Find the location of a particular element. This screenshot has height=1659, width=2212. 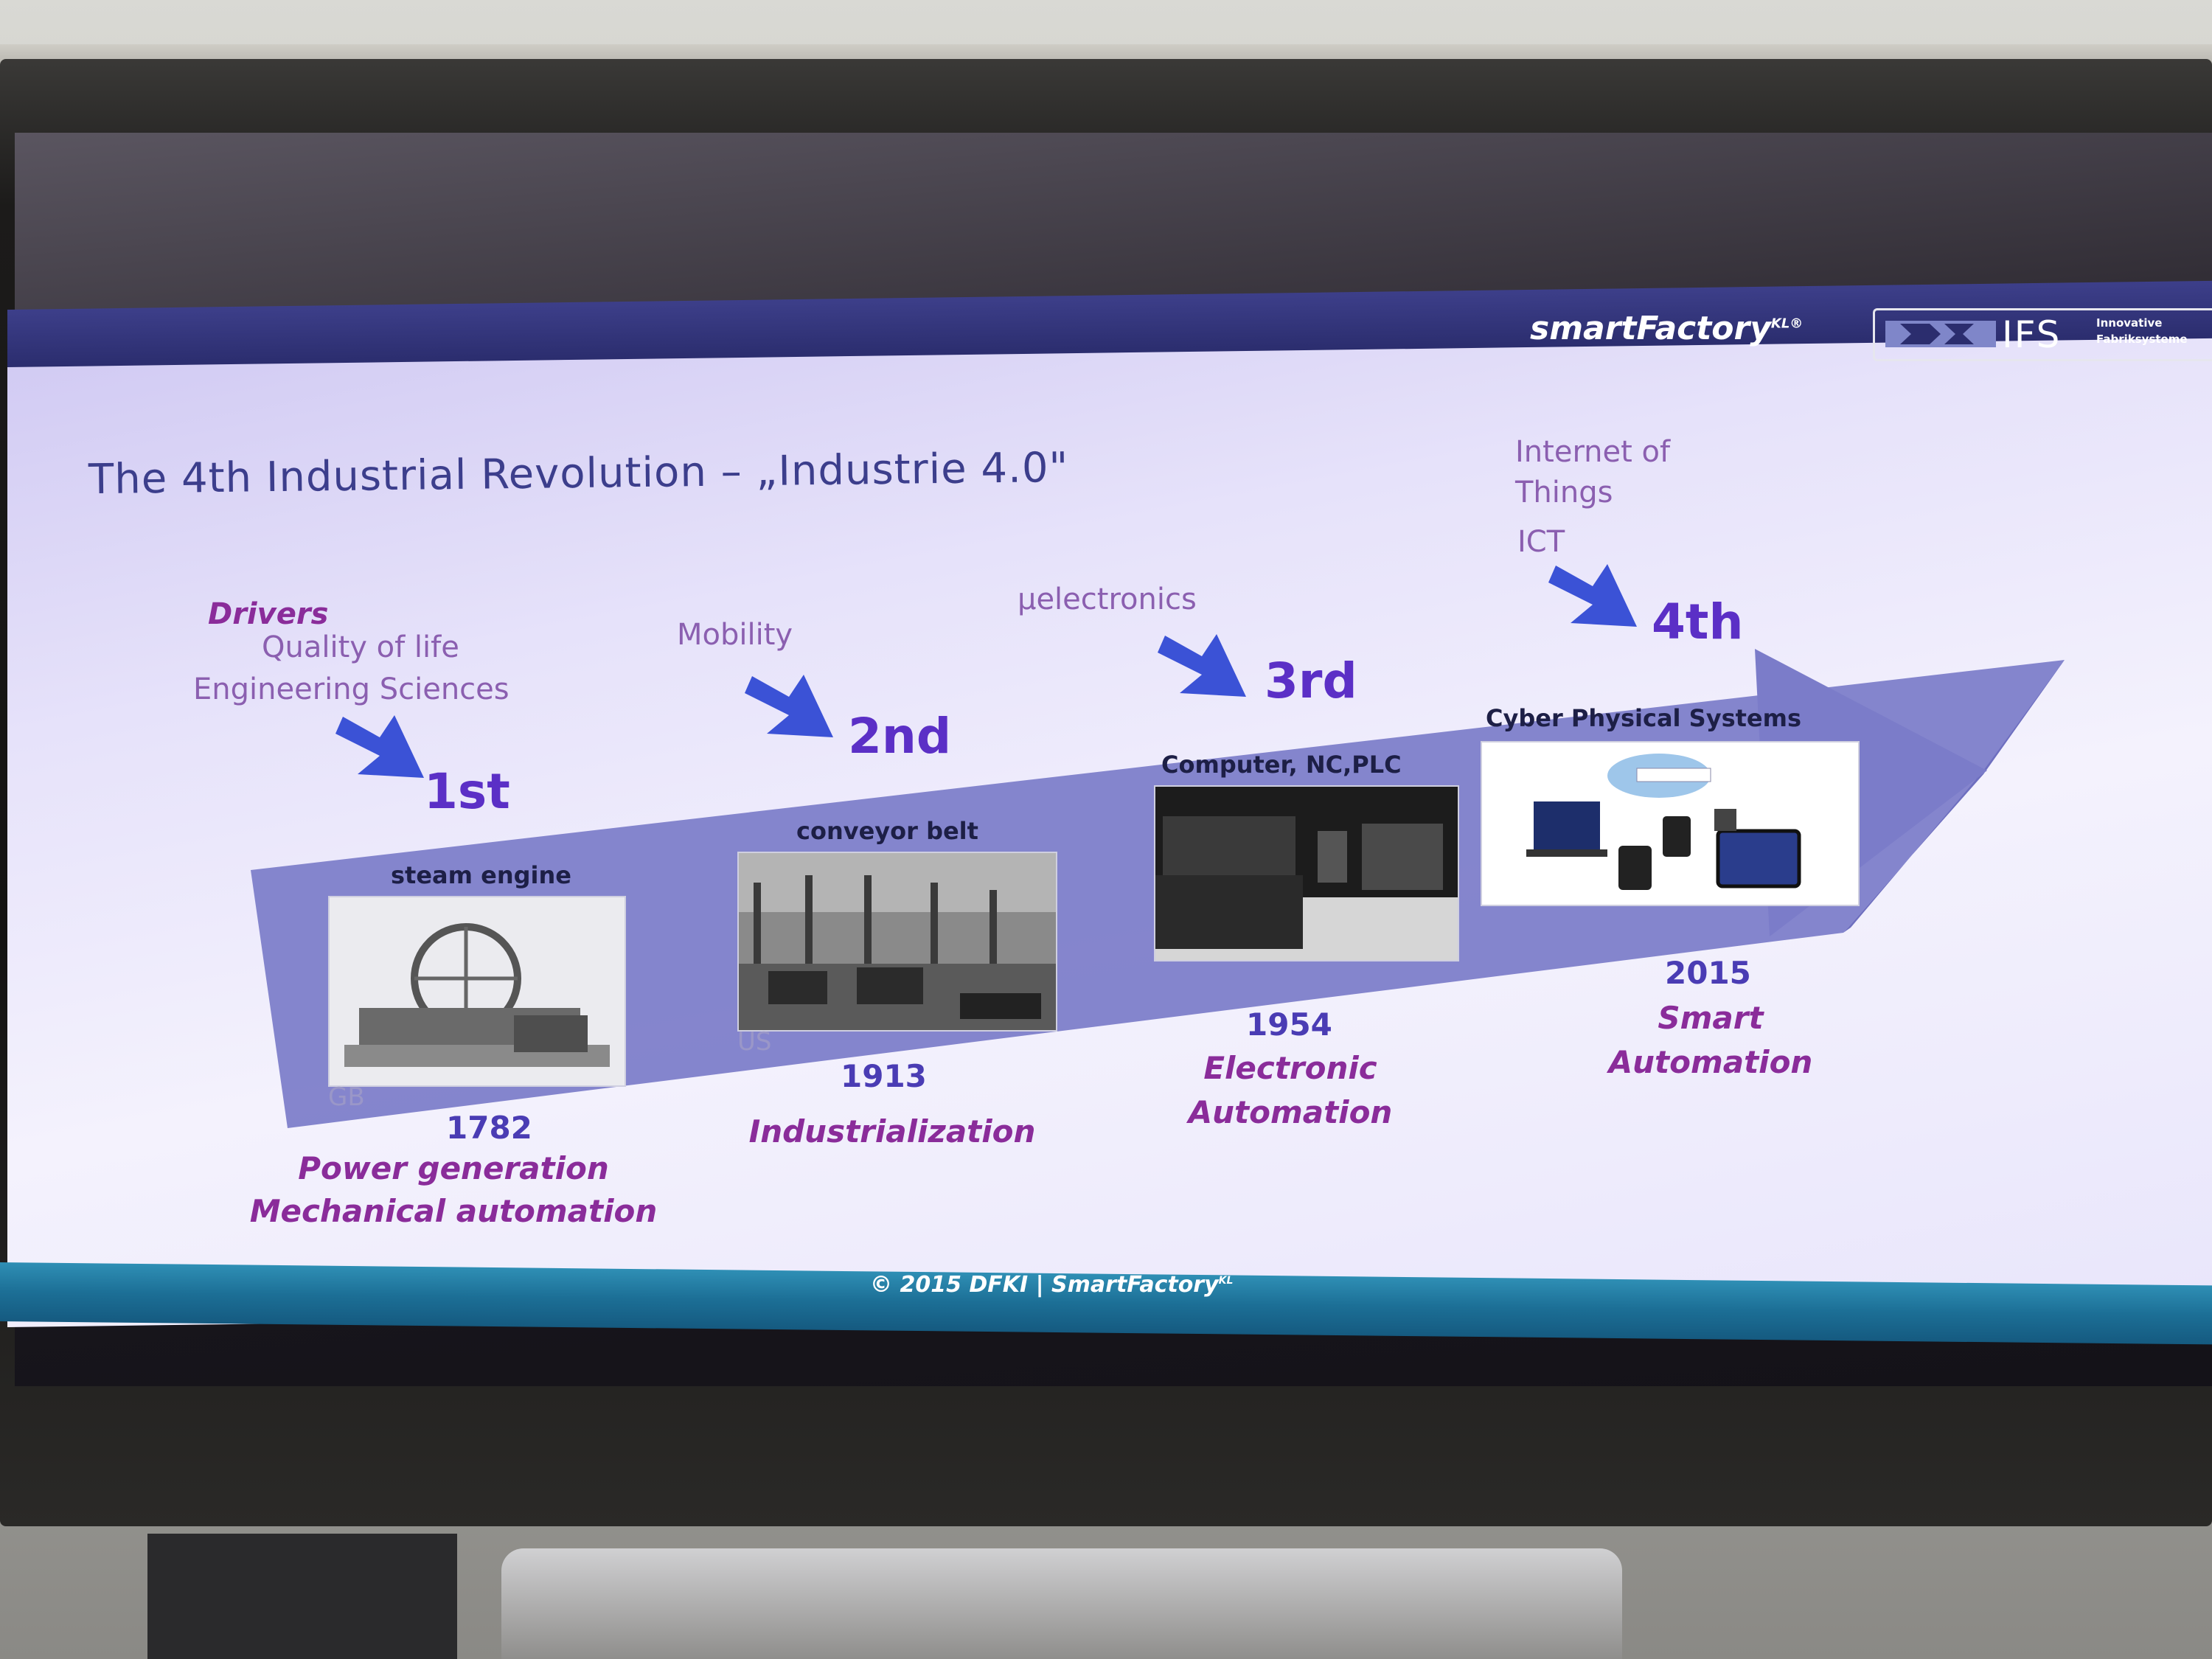

era-mechanical-automation: Mechanical automation is located at coordinates (453, 1211).